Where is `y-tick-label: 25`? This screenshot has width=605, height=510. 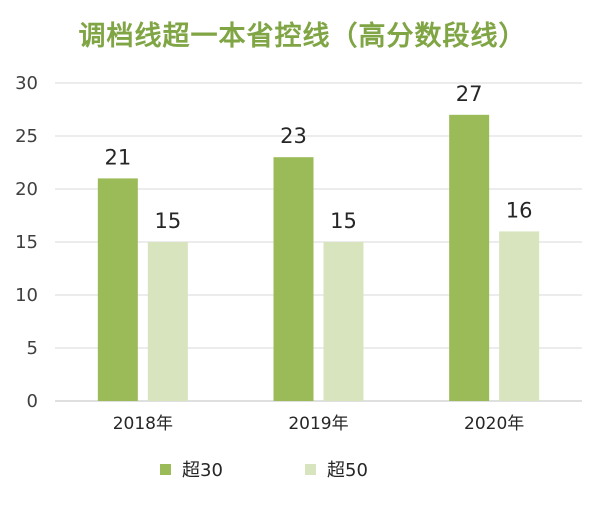 y-tick-label: 25 is located at coordinates (26, 136).